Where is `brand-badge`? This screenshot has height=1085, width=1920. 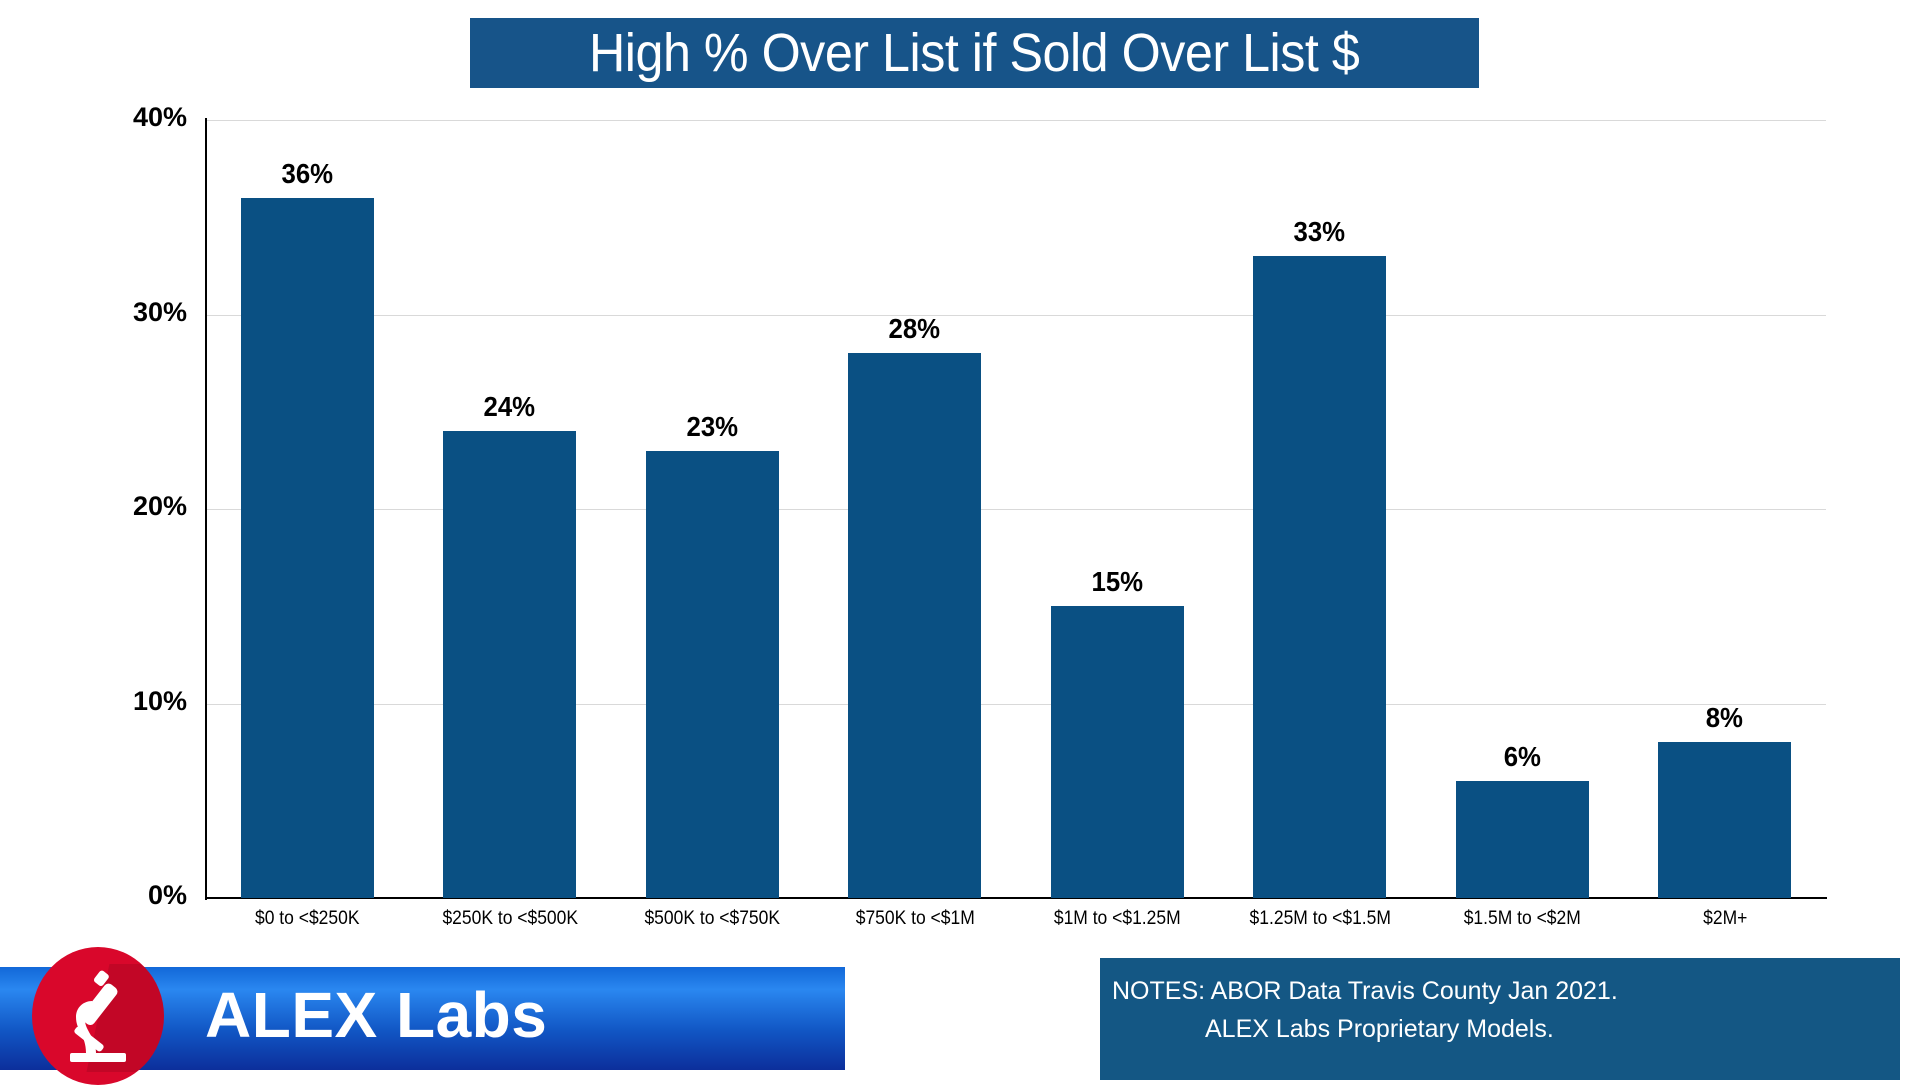
brand-badge is located at coordinates (98, 1016).